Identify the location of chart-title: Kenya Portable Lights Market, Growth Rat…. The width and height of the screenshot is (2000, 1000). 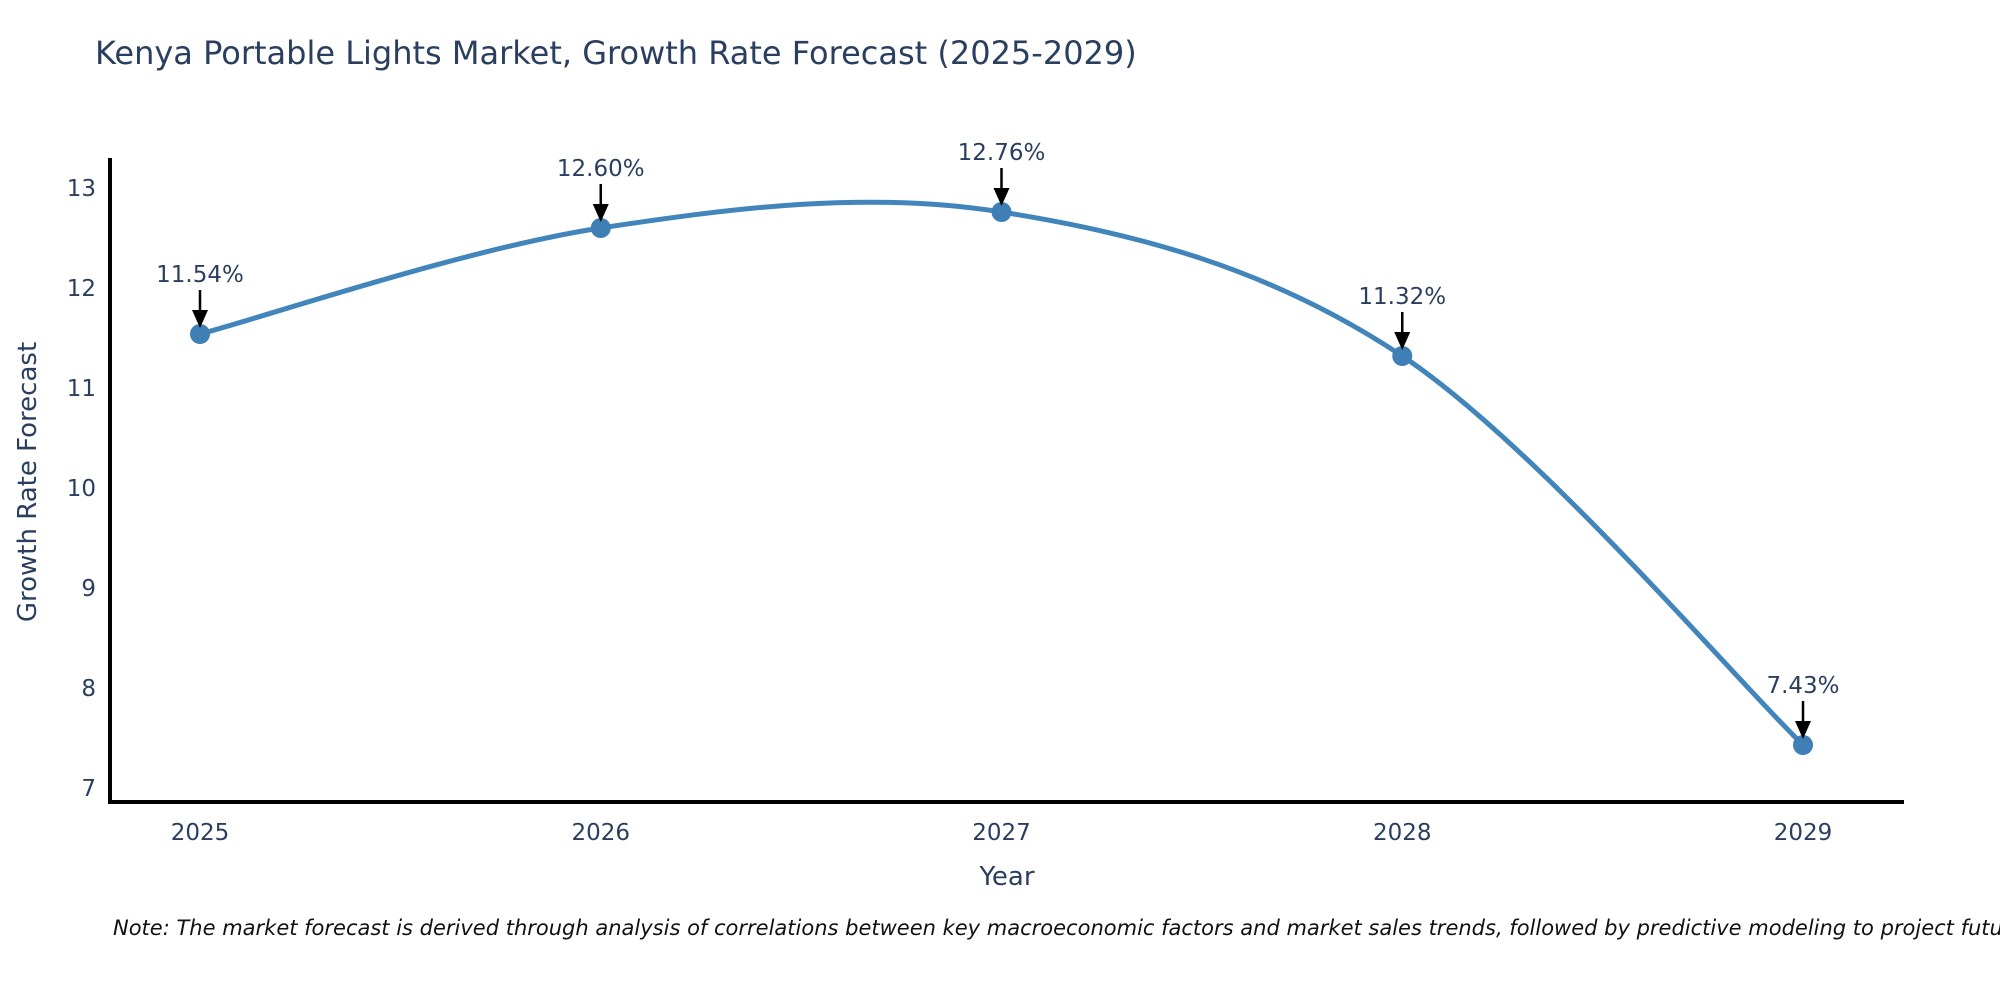
(616, 53).